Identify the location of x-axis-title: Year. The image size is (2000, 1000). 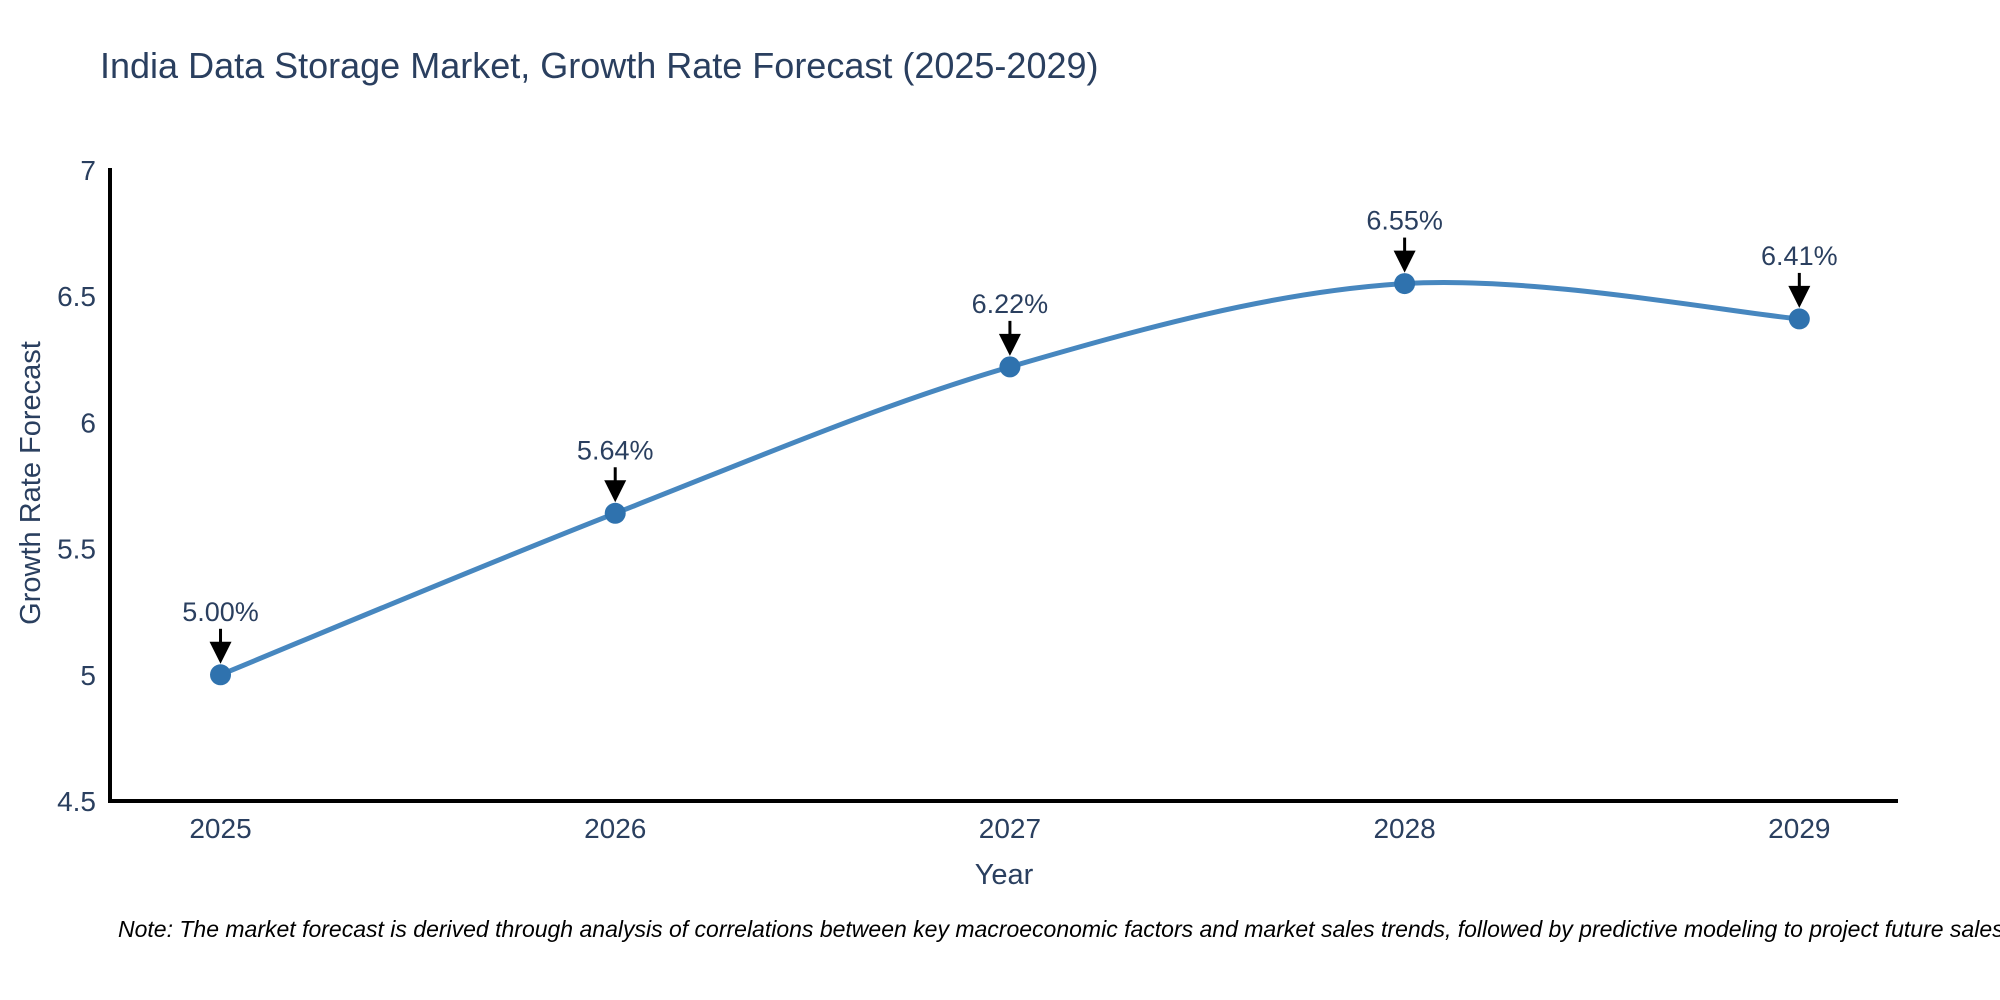
(1004, 875).